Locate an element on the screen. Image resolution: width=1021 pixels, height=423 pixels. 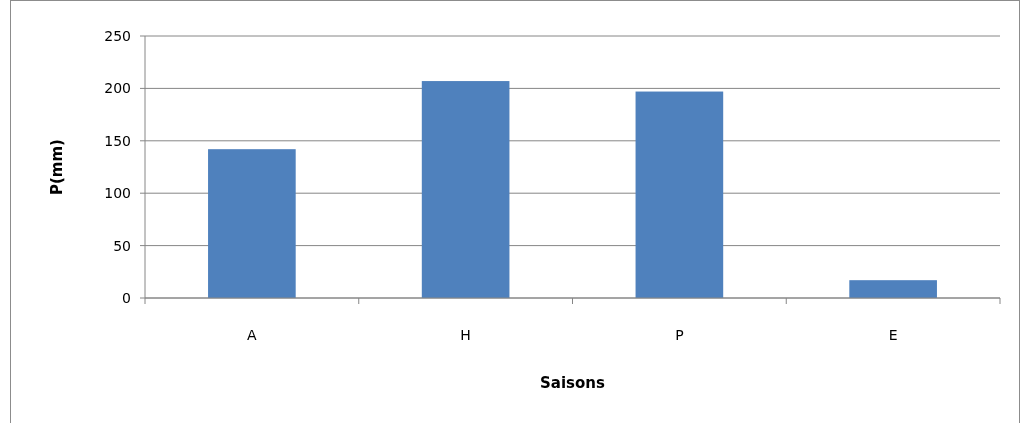
y-tick-label: 250 is located at coordinates (117, 35).